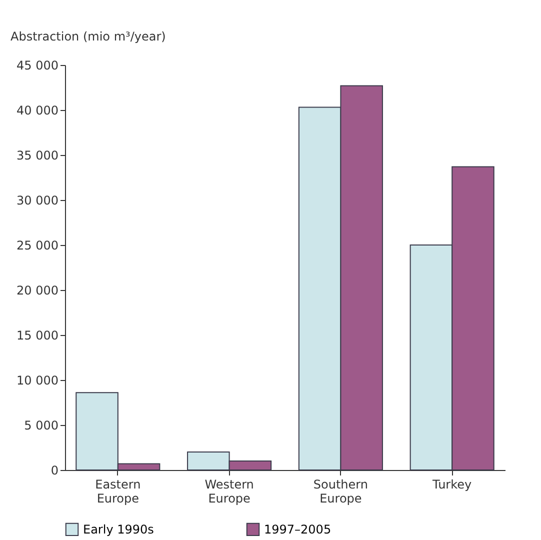 The image size is (541, 540). I want to click on x-tick-label: Eastern Europe, so click(118, 492).